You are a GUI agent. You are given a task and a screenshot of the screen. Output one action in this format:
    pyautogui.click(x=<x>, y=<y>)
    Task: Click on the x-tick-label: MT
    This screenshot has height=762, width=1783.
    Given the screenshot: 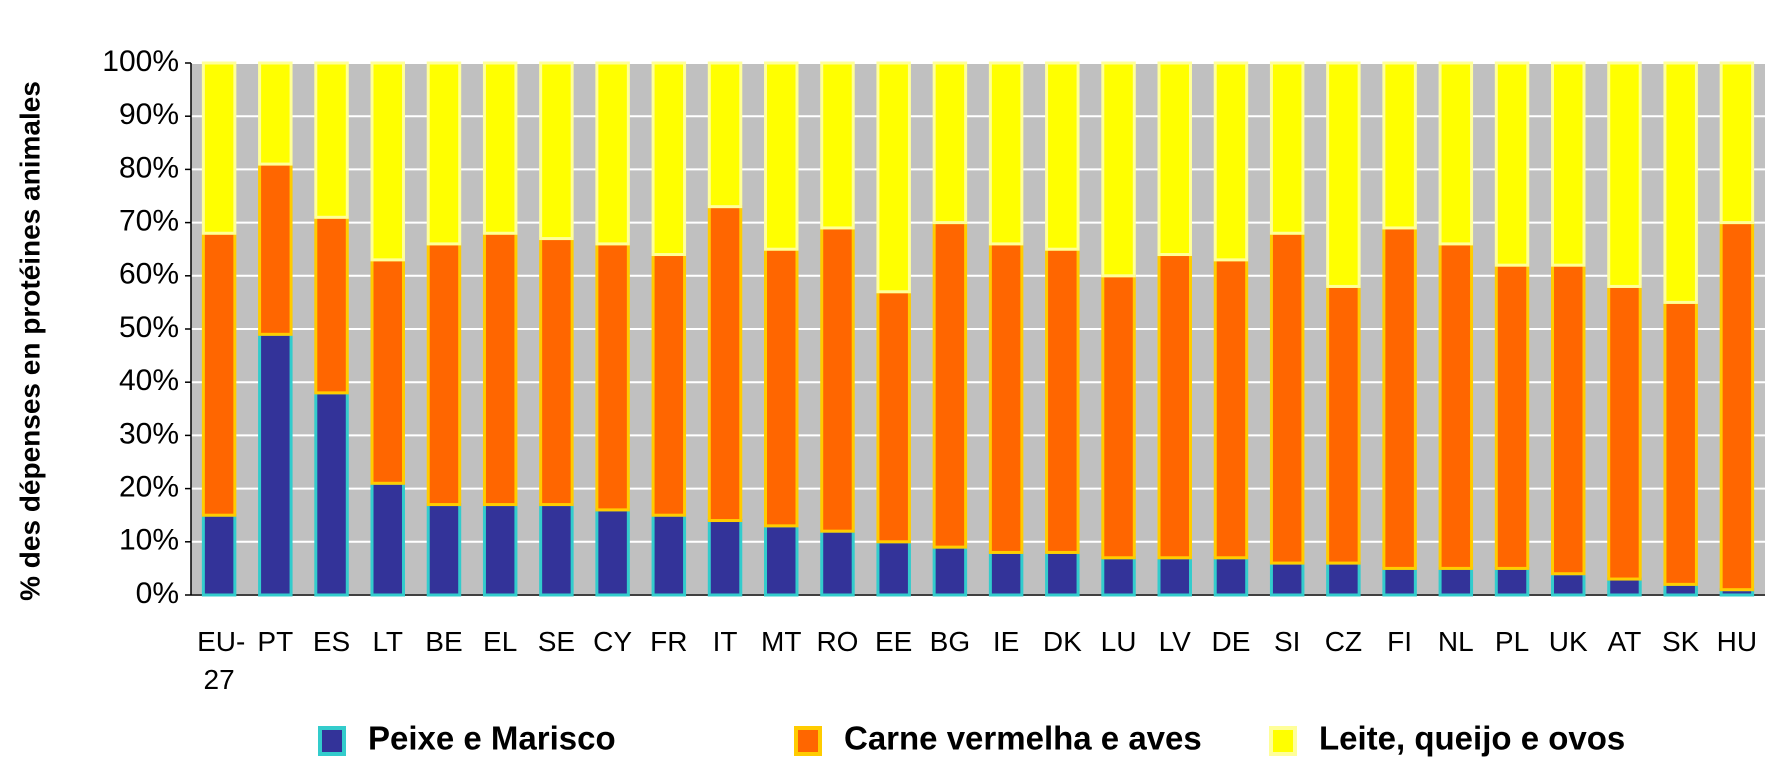 What is the action you would take?
    pyautogui.click(x=781, y=641)
    